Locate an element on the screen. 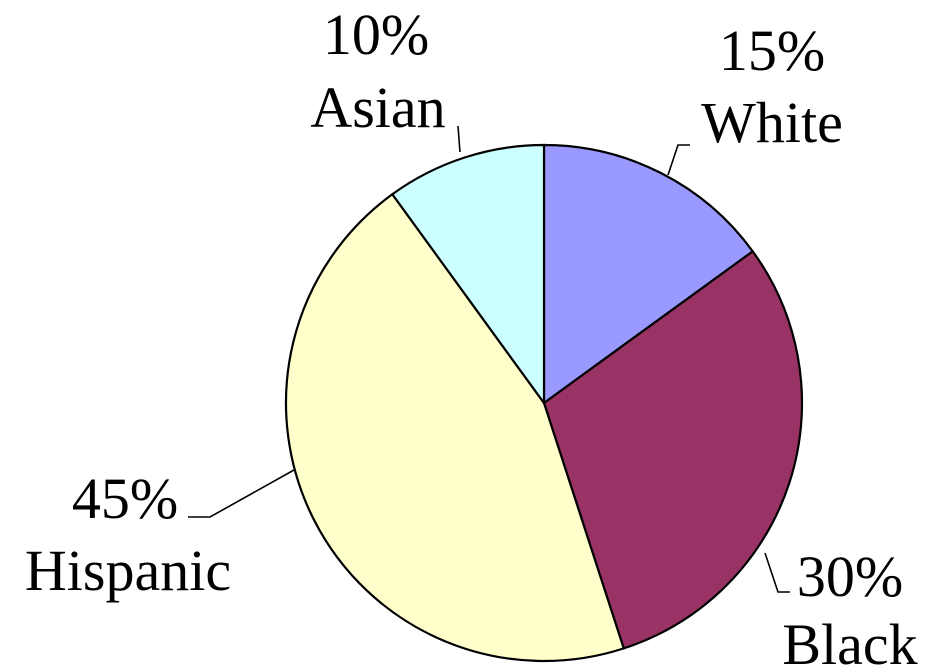  leader-line-hispanic is located at coordinates (241, 493).